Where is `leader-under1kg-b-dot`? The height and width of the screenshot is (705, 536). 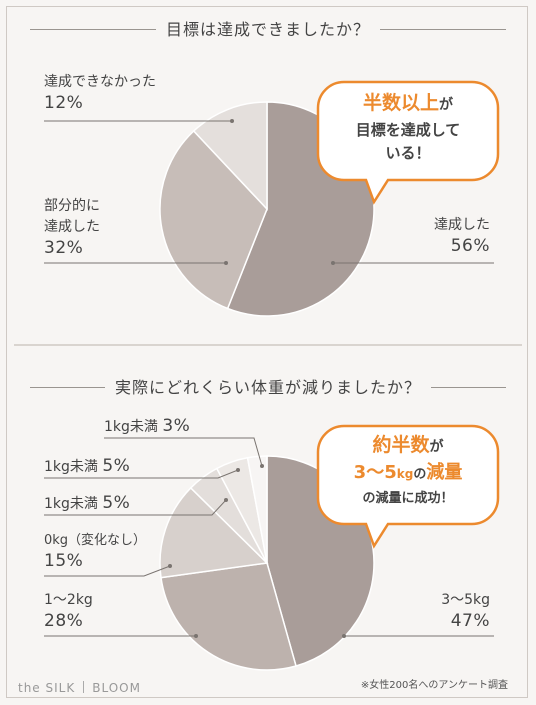 leader-under1kg-b-dot is located at coordinates (238, 470).